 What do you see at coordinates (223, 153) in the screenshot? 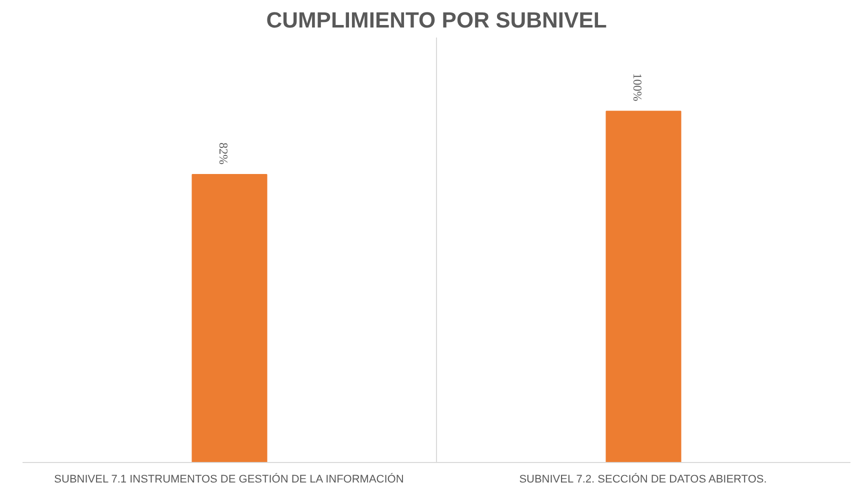
I see `data-label: 82%` at bounding box center [223, 153].